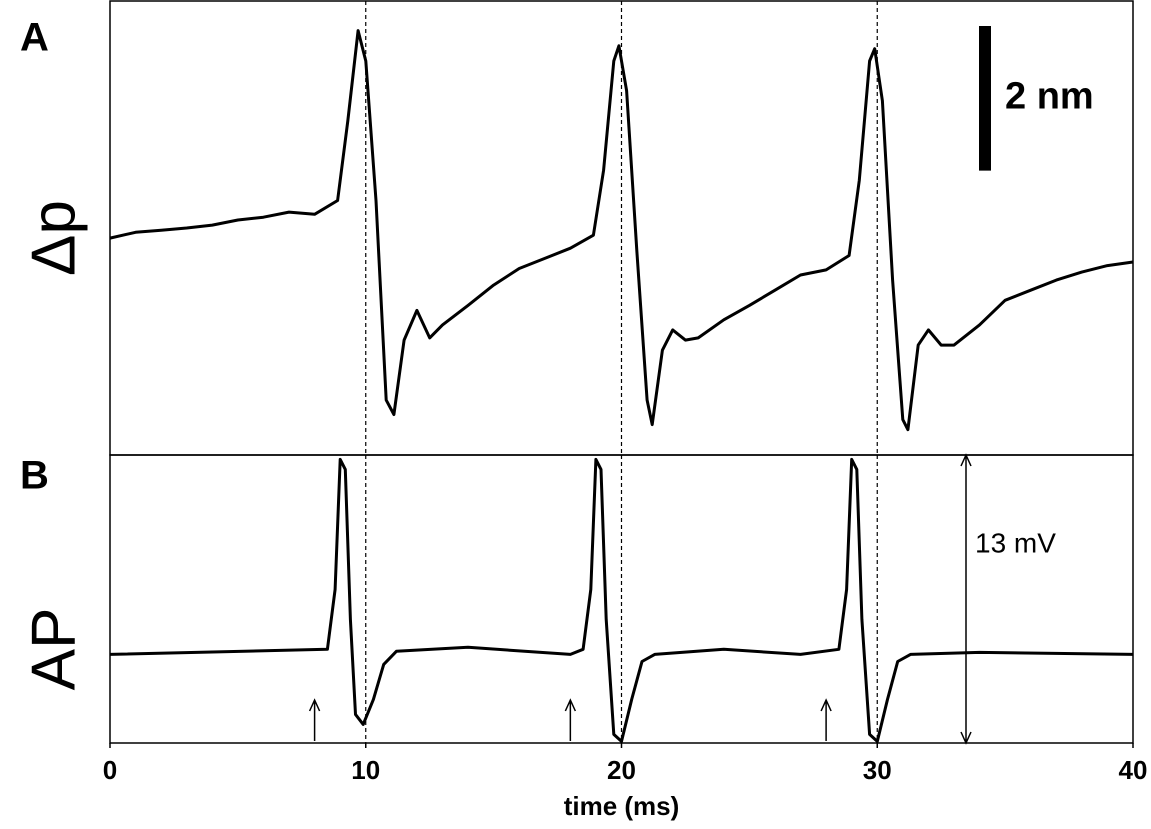 This screenshot has width=1151, height=829. I want to click on x-axis-label: time (ms), so click(622, 806).